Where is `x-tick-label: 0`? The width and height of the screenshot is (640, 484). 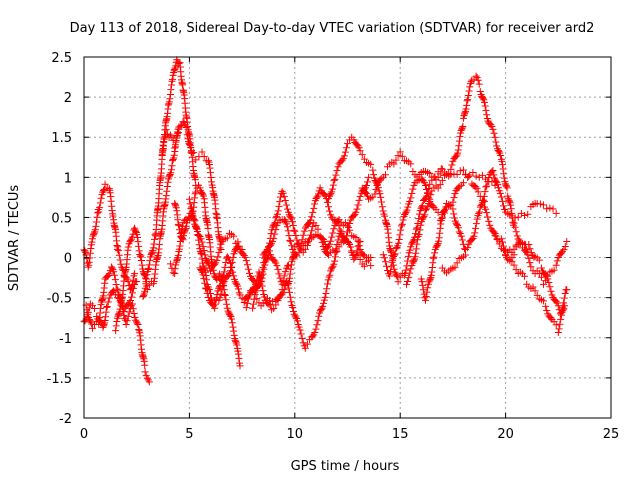 x-tick-label: 0 is located at coordinates (84, 434).